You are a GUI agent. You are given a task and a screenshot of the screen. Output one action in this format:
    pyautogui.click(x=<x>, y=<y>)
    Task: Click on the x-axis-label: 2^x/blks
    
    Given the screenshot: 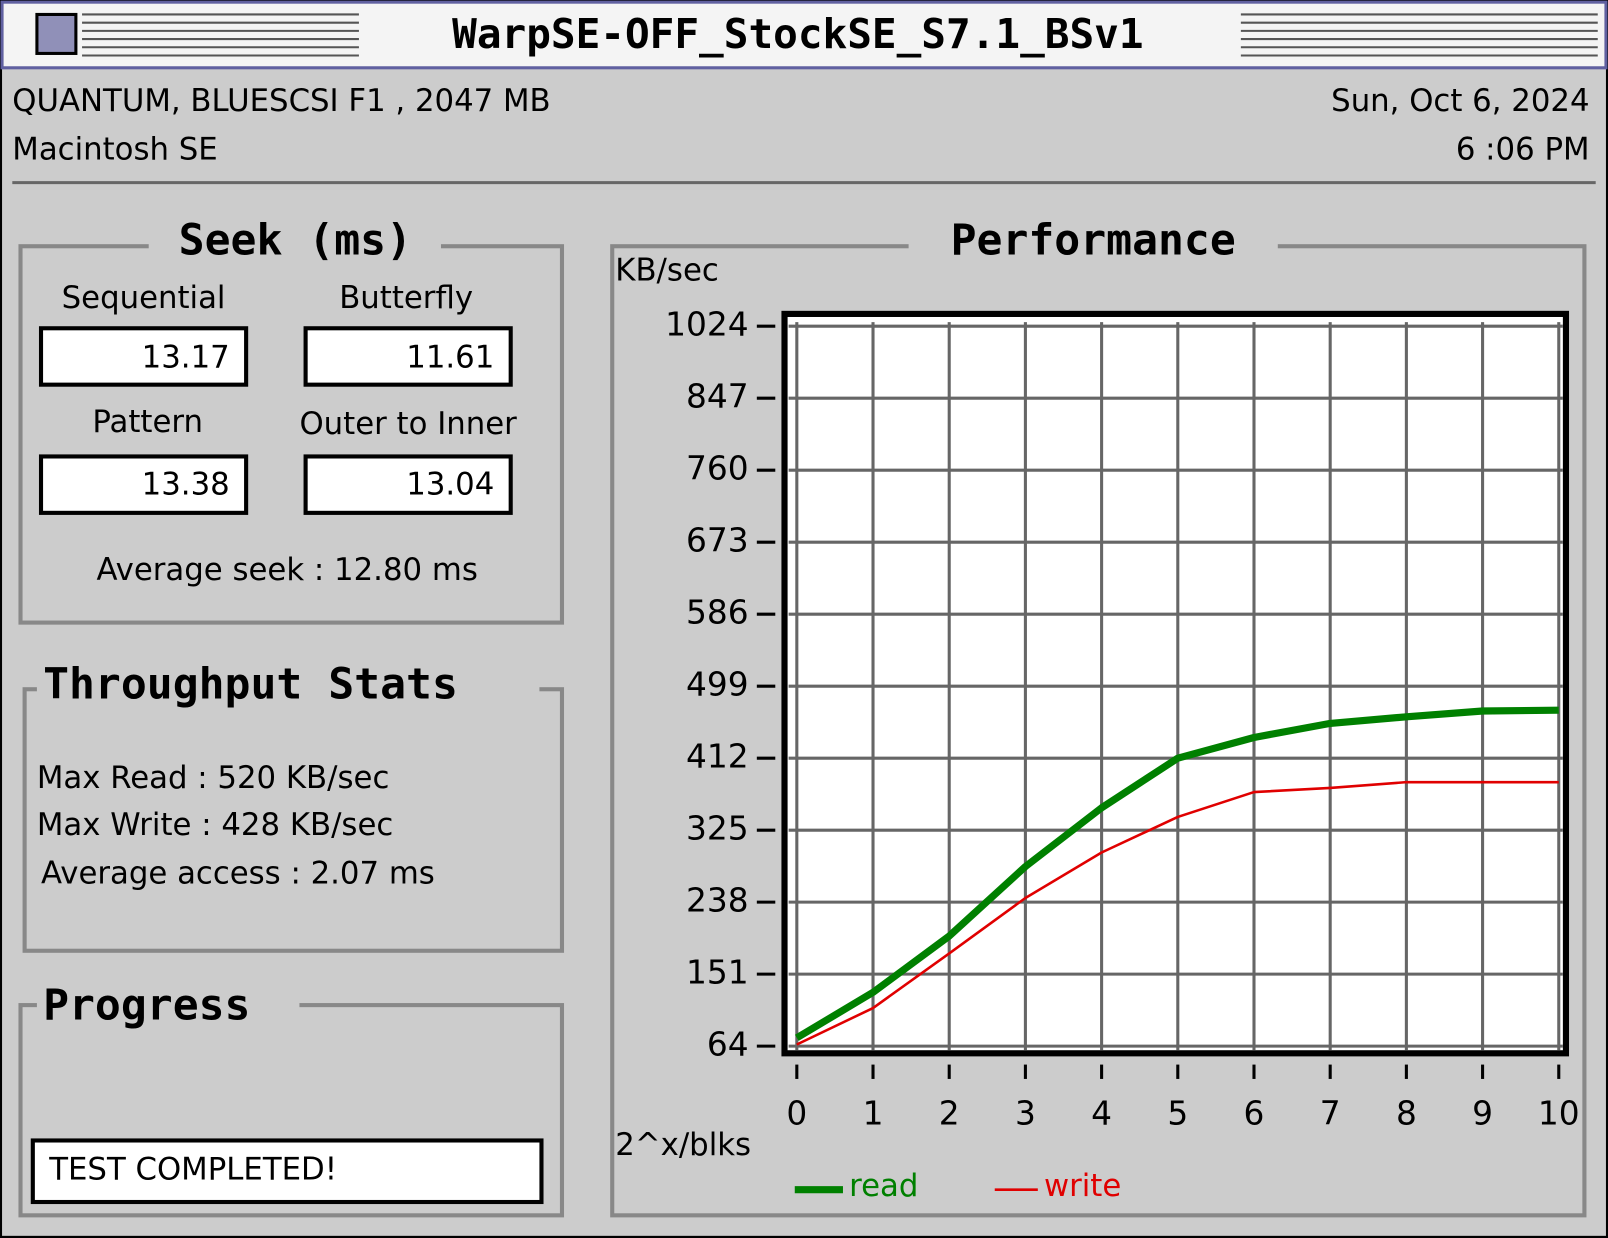 What is the action you would take?
    pyautogui.click(x=683, y=1145)
    